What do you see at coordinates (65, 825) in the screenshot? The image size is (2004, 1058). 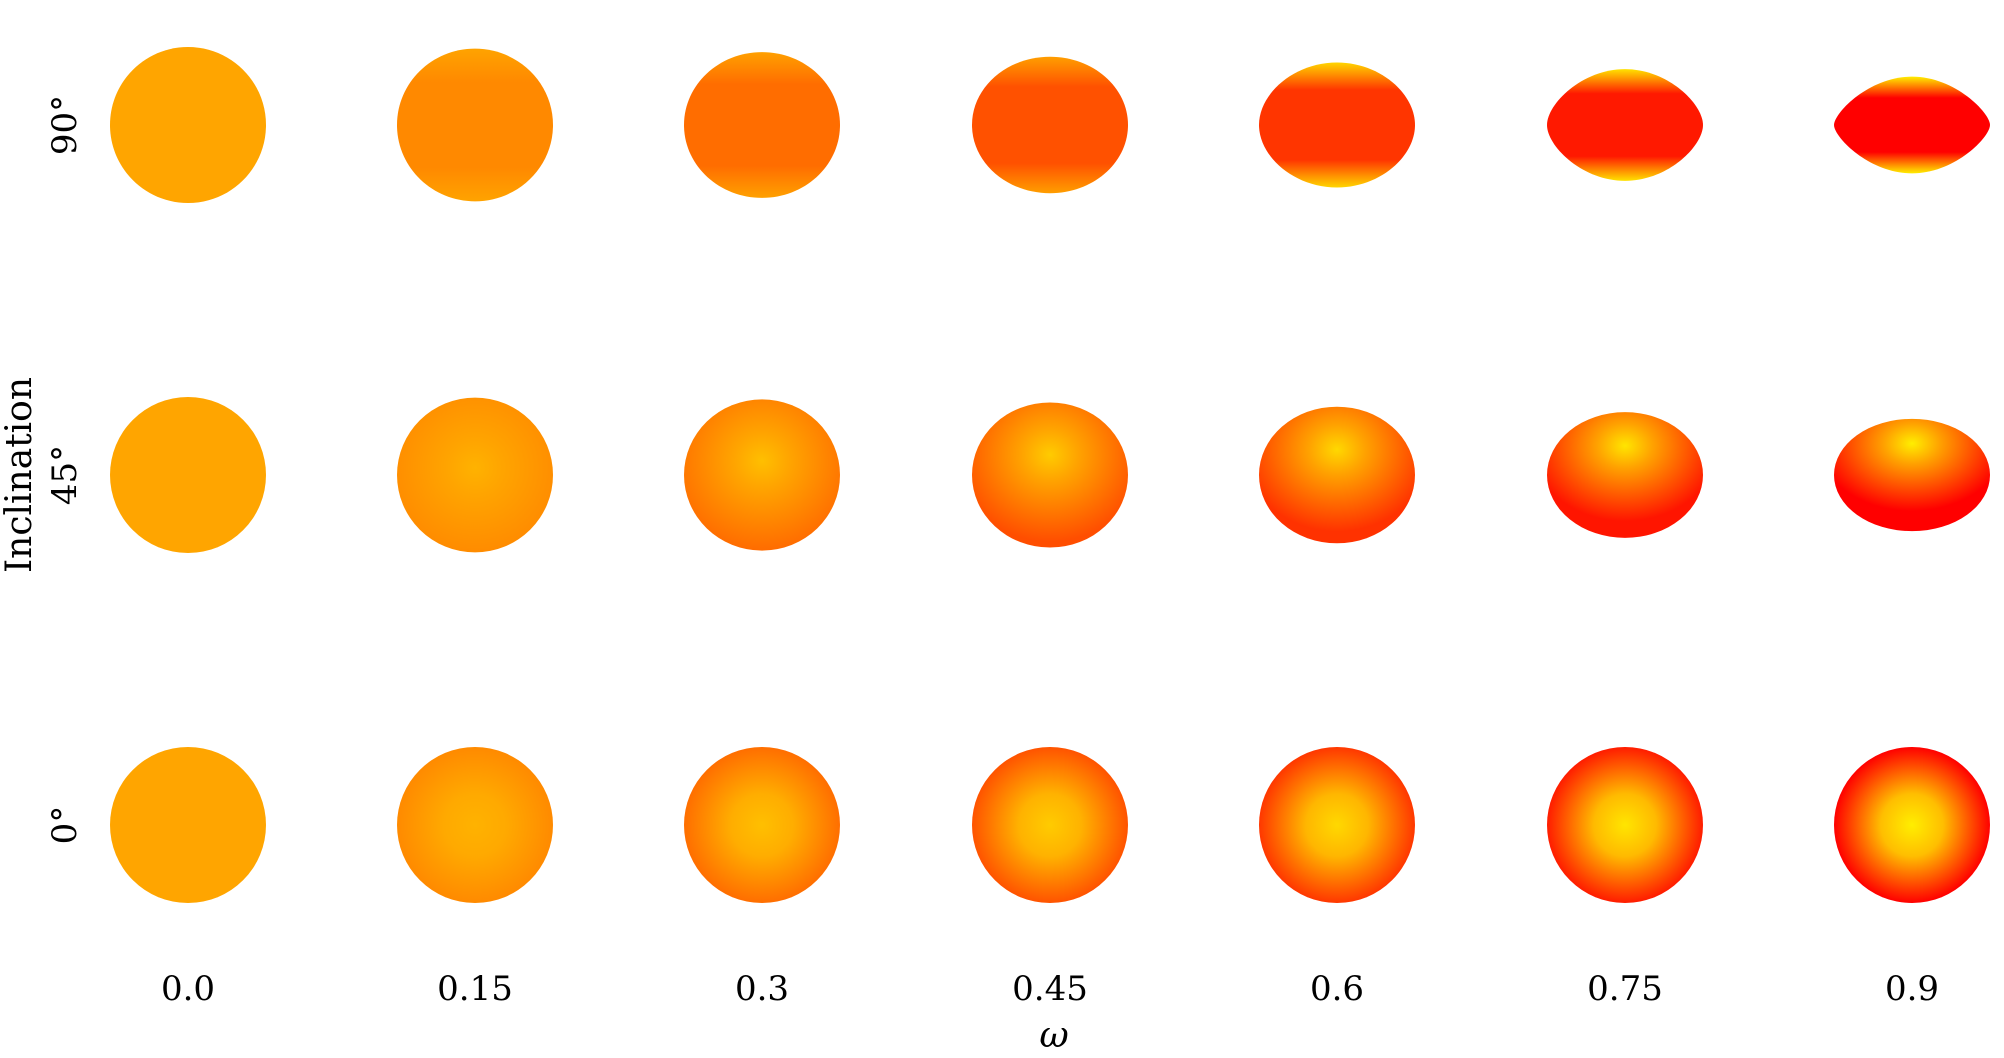 I see `inclination-tick-label: 0°` at bounding box center [65, 825].